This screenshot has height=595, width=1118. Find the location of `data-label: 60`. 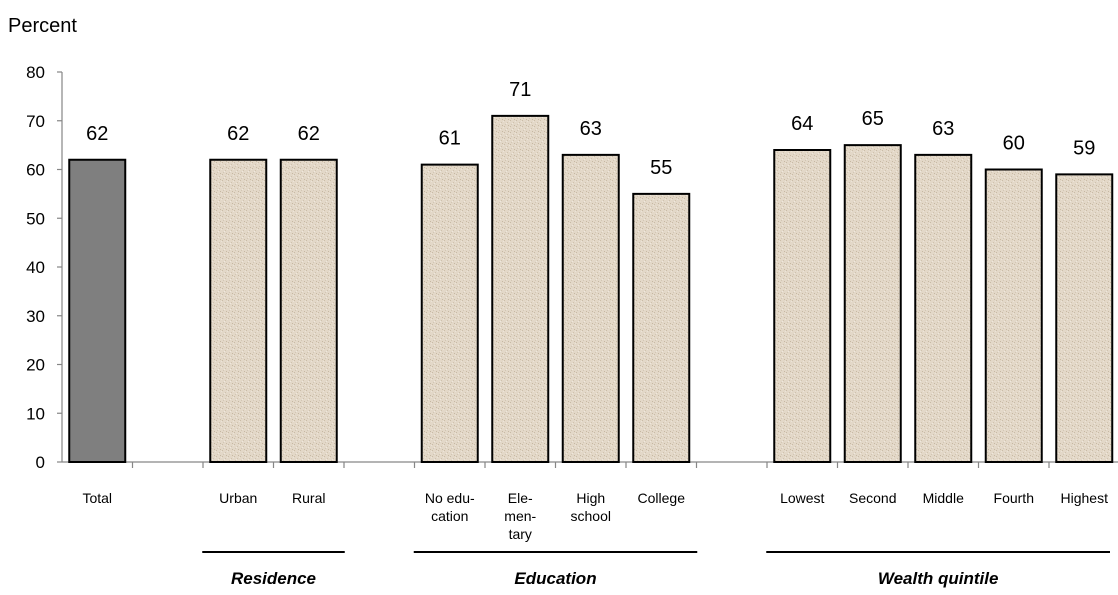

data-label: 60 is located at coordinates (1014, 144).